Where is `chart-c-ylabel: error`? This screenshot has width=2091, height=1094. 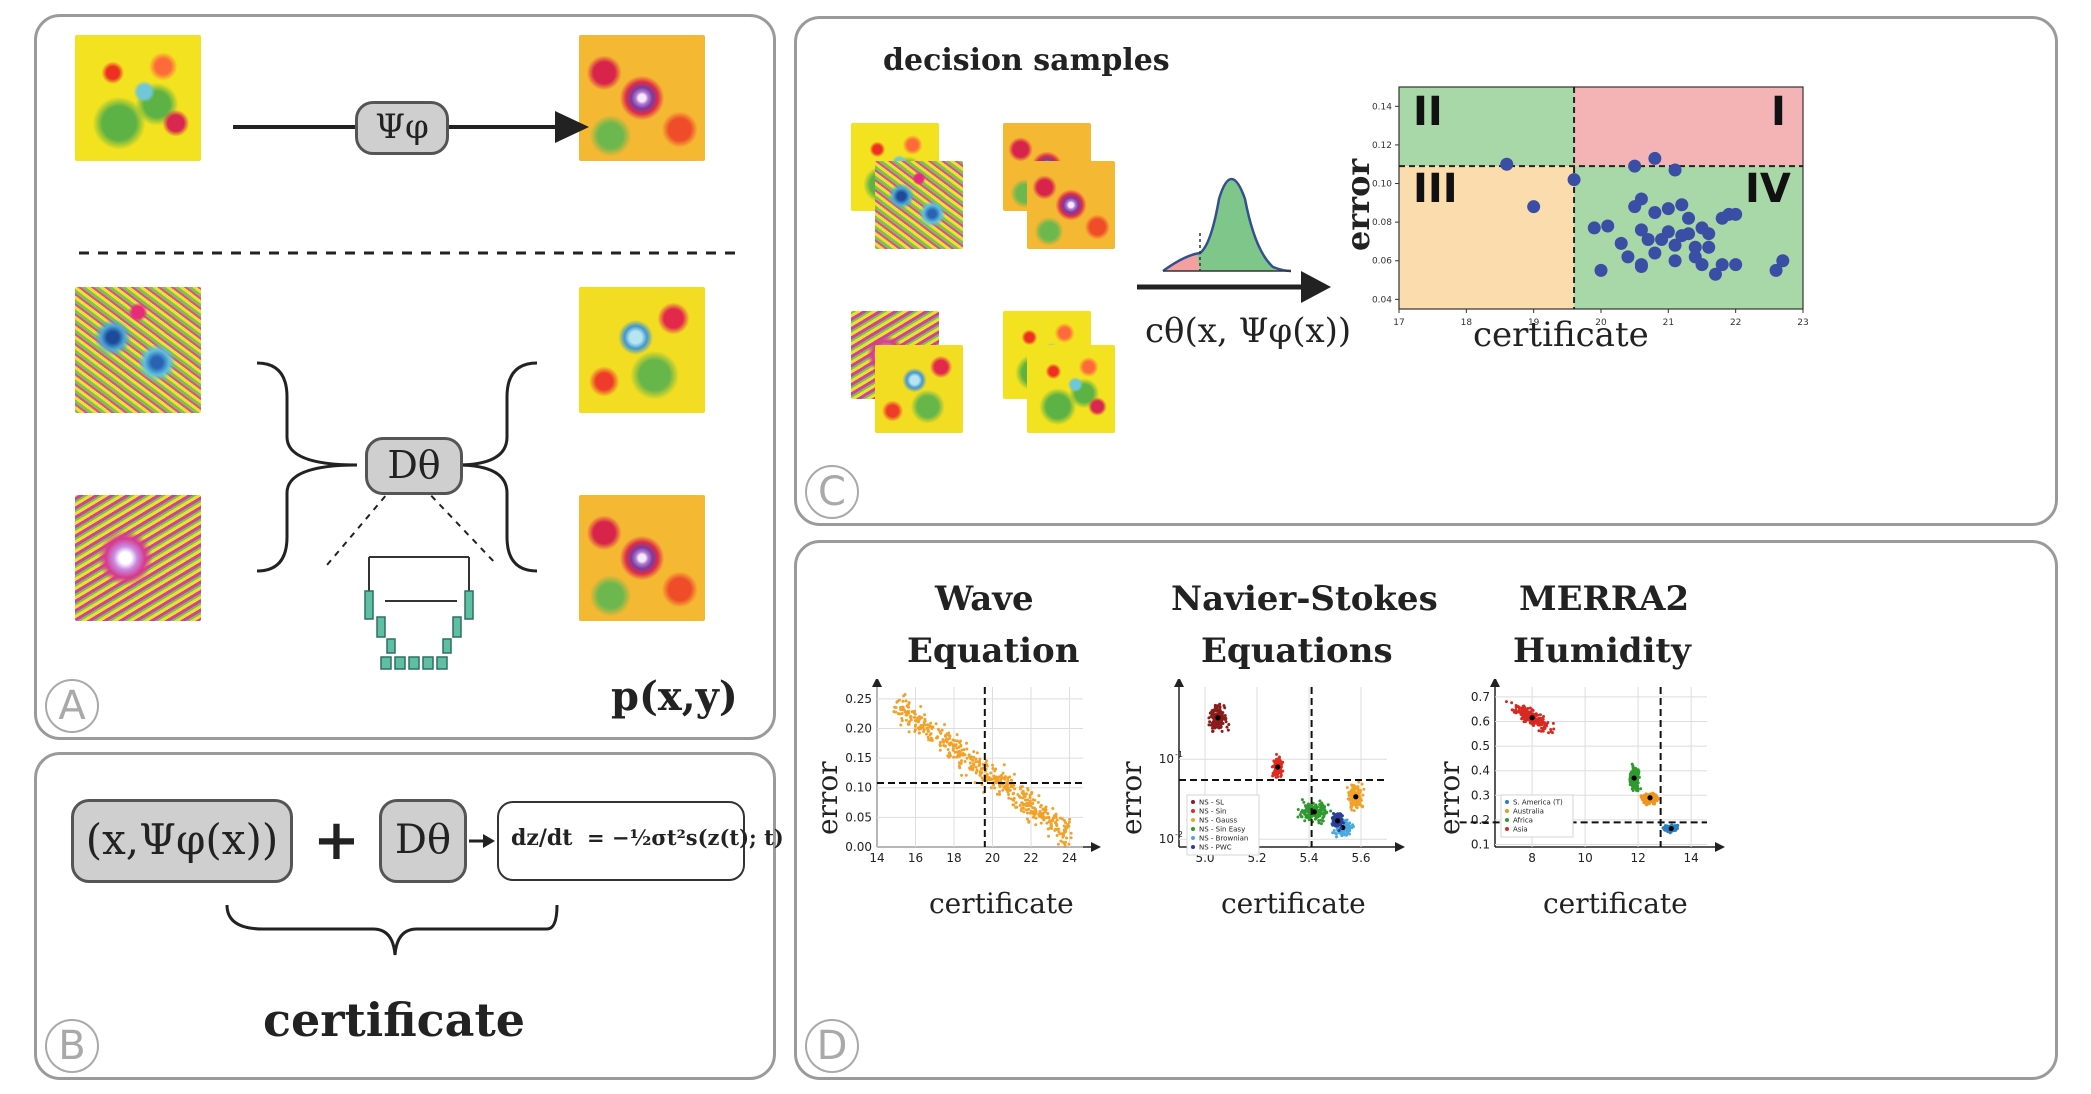 chart-c-ylabel: error is located at coordinates (1358, 204).